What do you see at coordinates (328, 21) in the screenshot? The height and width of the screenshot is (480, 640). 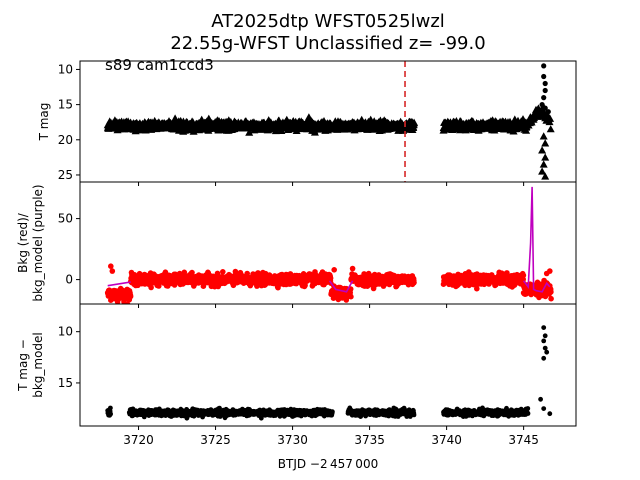 I see `chart-title-line1: AT2025dtp WFST0525lwzl` at bounding box center [328, 21].